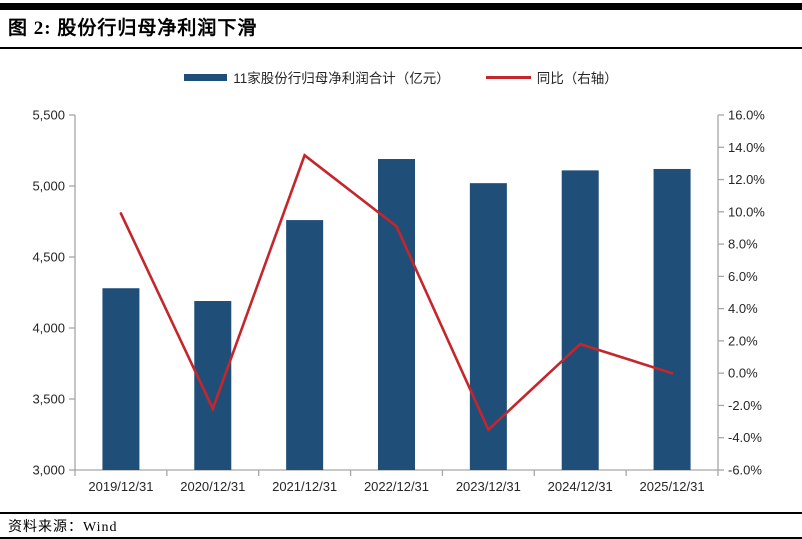 The width and height of the screenshot is (802, 539). What do you see at coordinates (48, 186) in the screenshot?
I see `y-left-tick-label: 5,000` at bounding box center [48, 186].